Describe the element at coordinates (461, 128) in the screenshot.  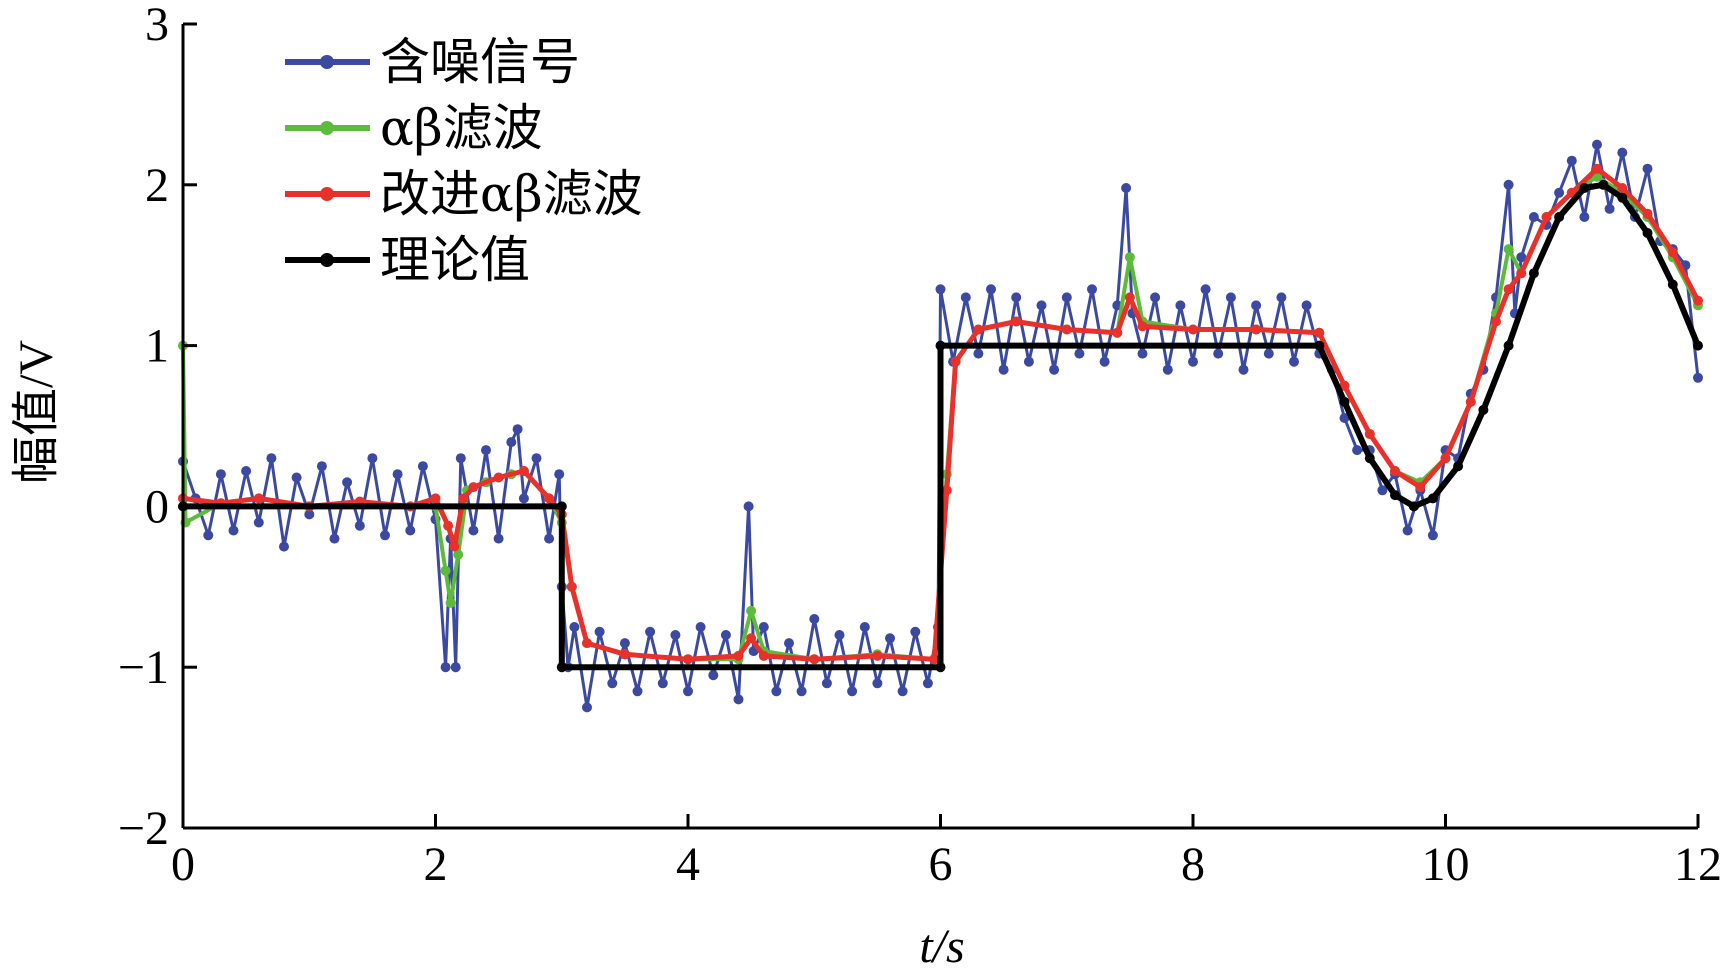
I see `legend-label: αβ滤波` at that location.